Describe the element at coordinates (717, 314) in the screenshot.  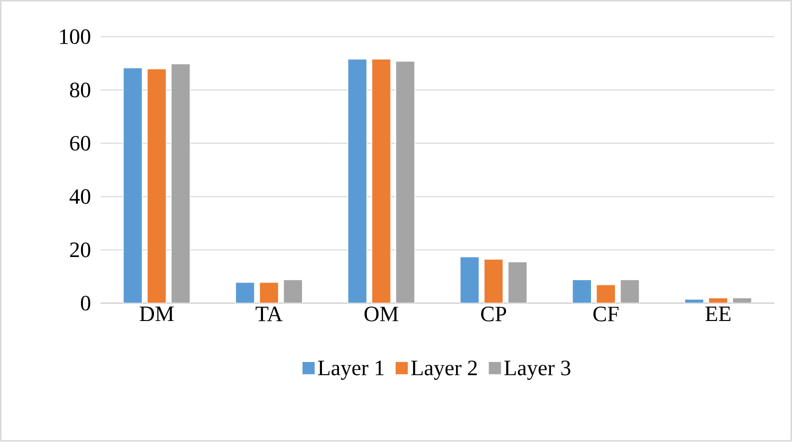
I see `x-tick-label: EE` at that location.